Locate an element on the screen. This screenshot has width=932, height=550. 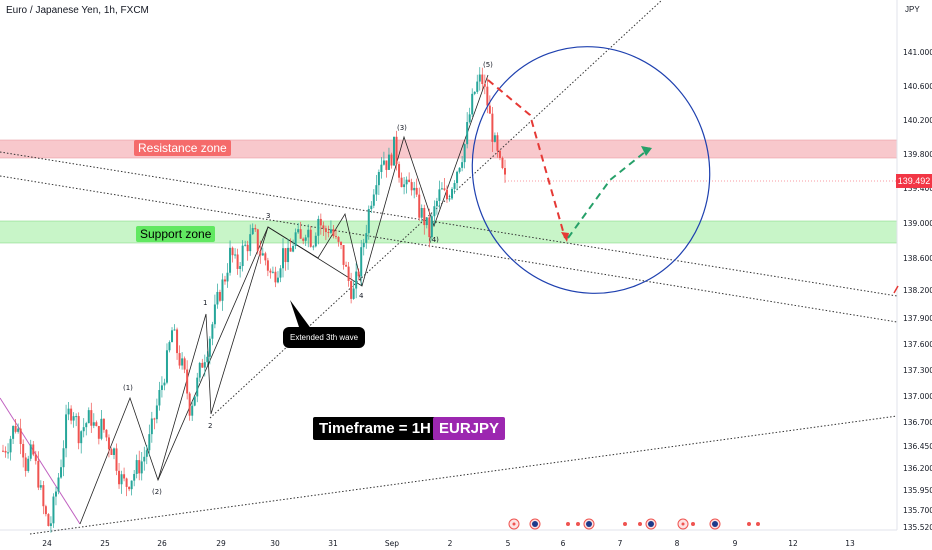
price-tick: 139.400 is located at coordinates (917, 188).